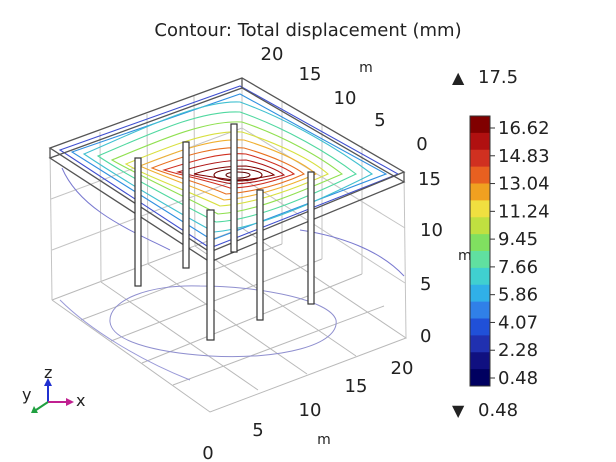 The image size is (616, 462). What do you see at coordinates (518, 267) in the screenshot?
I see `colorbar-tick-label: 7.66` at bounding box center [518, 267].